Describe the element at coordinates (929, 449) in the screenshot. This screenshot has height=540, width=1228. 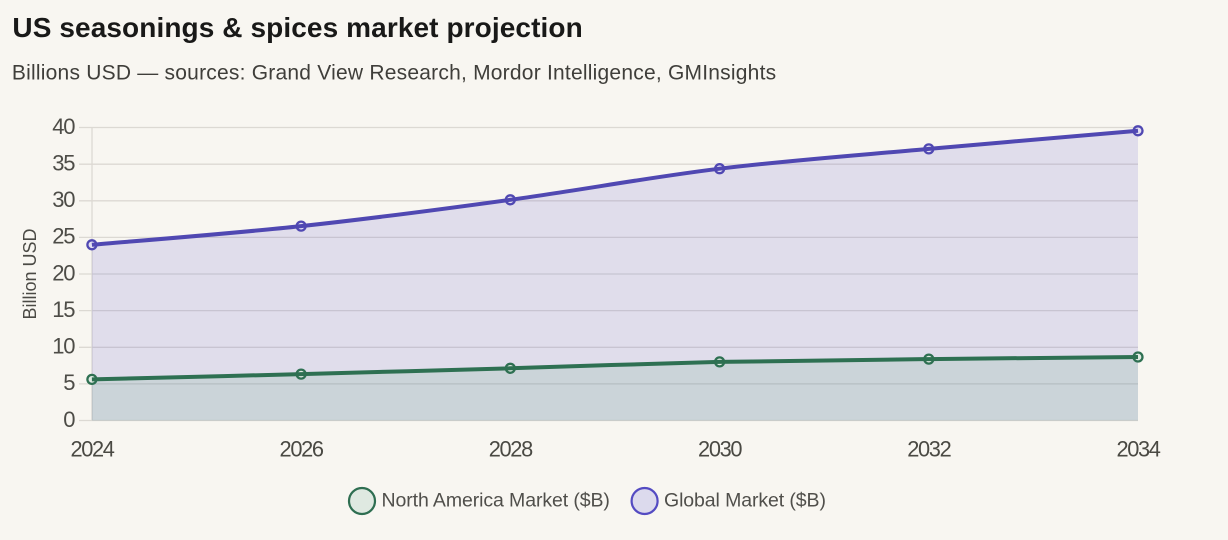
I see `svg-text: 2032` at that location.